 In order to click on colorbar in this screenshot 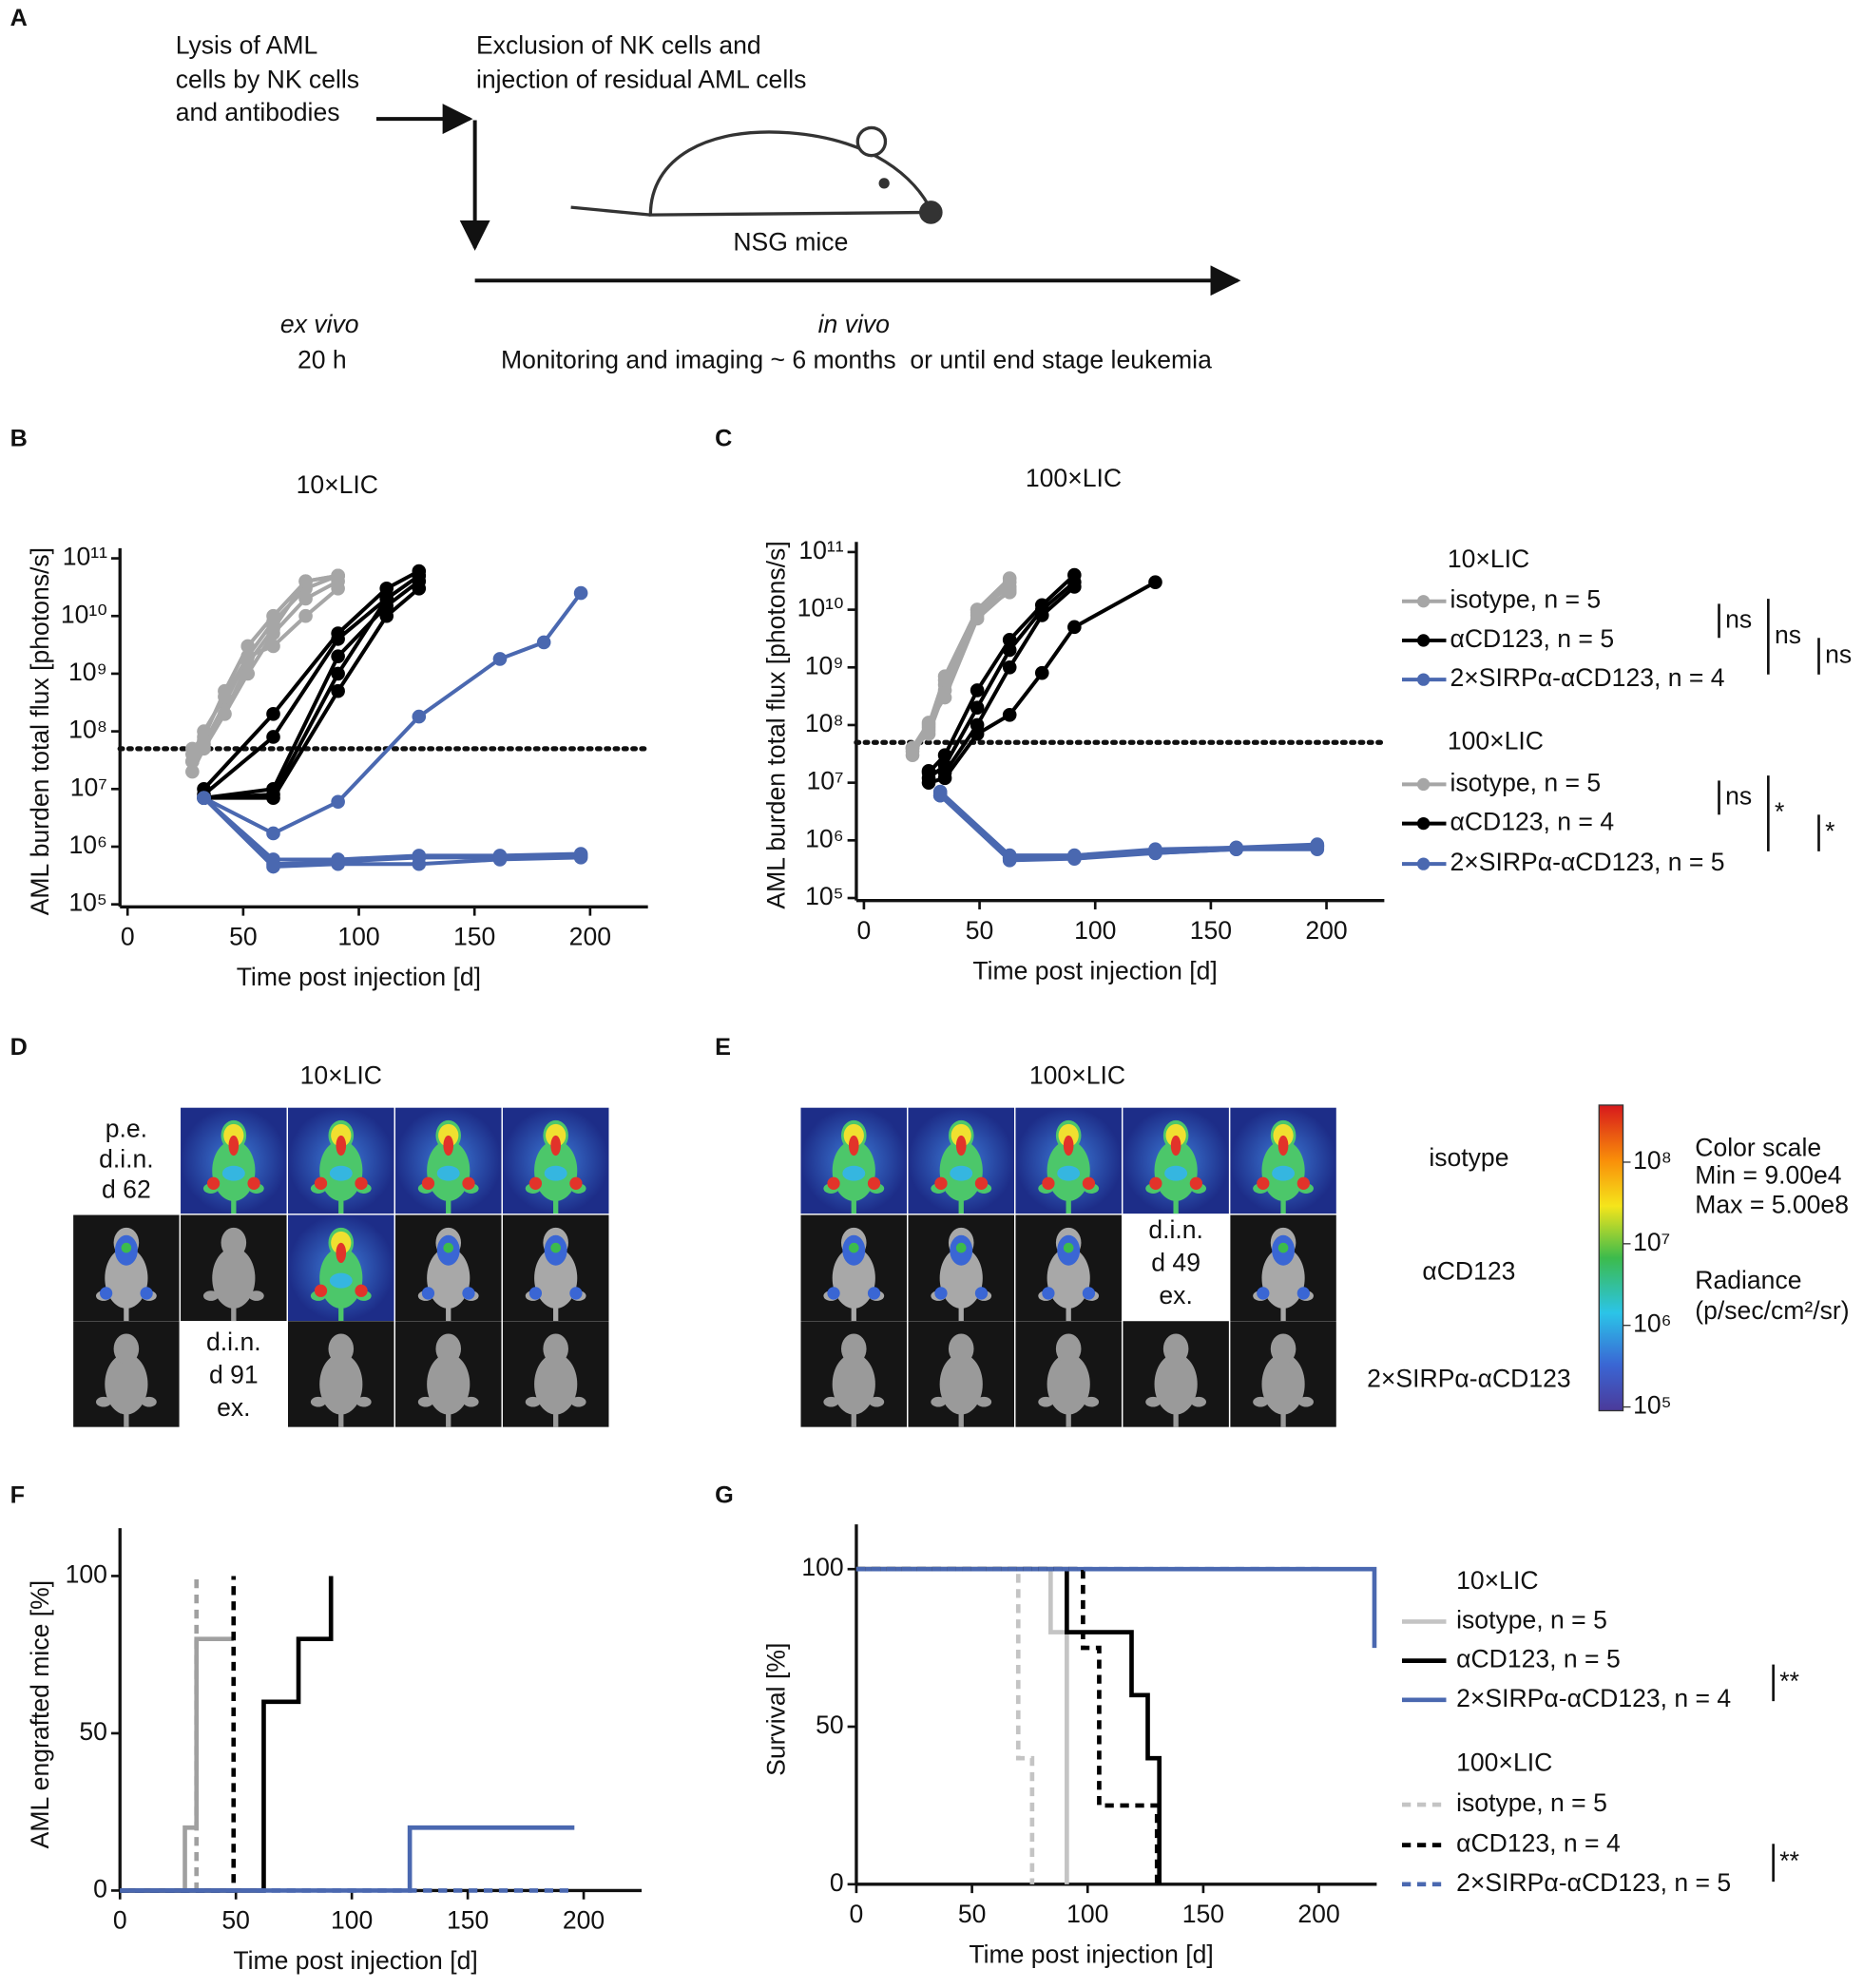, I will do `click(1611, 1258)`.